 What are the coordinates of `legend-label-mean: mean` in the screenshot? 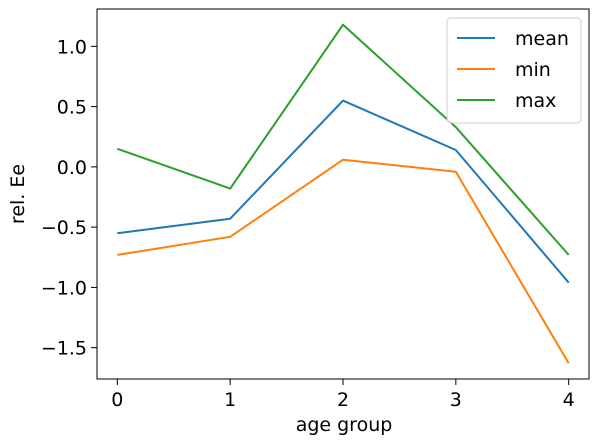 It's located at (542, 39).